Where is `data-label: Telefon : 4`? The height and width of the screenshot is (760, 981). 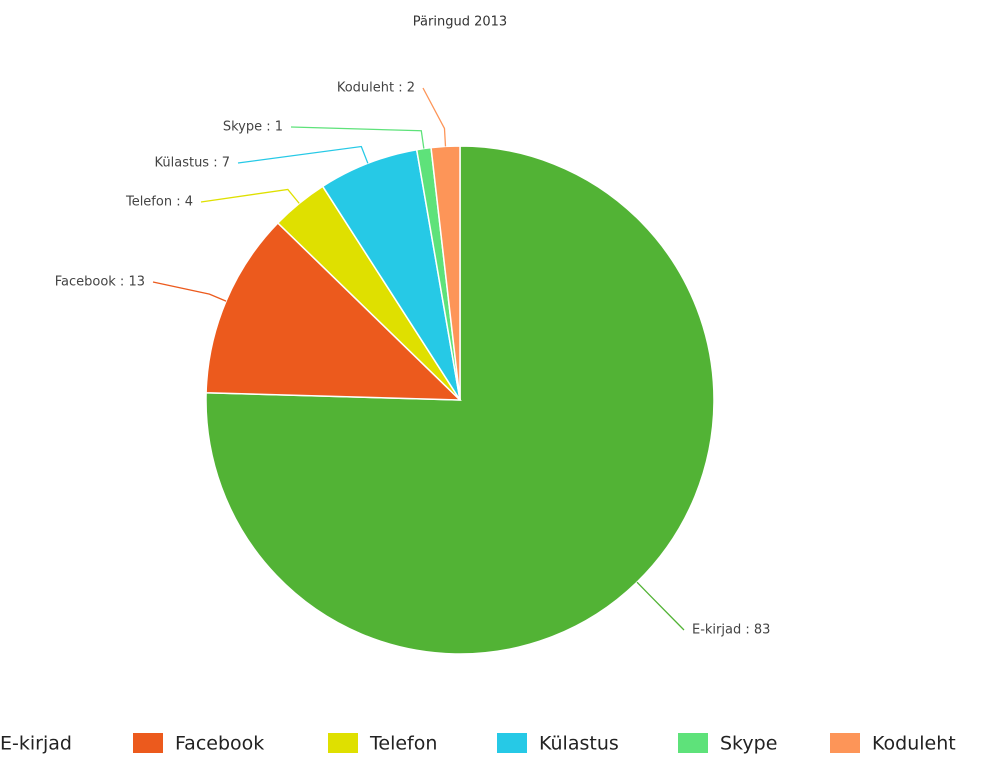 data-label: Telefon : 4 is located at coordinates (159, 202).